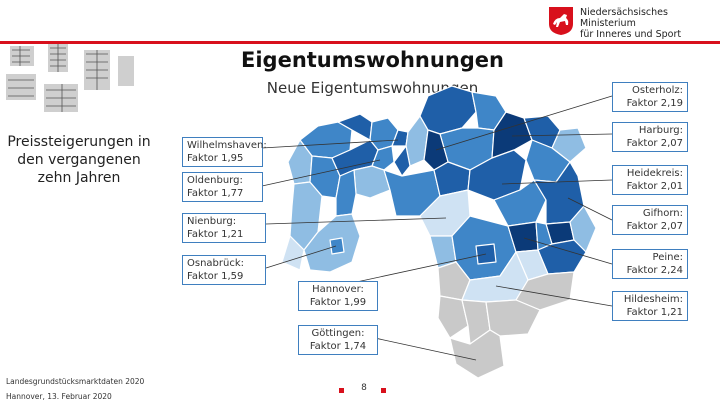 This screenshot has width=720, height=405. I want to click on label-gifhorn-name: Gifhorn:, so click(662, 213).